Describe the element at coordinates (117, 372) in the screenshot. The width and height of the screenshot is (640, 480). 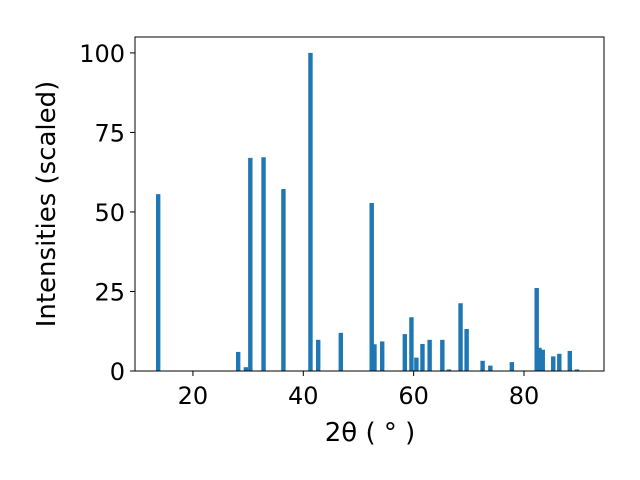
I see `y-tick-label: 0` at that location.